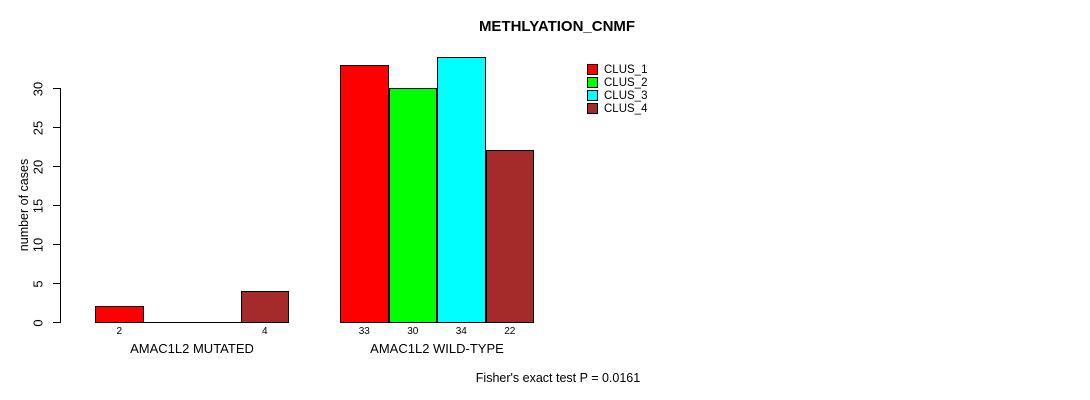 Image resolution: width=1090 pixels, height=400 pixels. I want to click on legend-label: CLUS_2, so click(626, 82).